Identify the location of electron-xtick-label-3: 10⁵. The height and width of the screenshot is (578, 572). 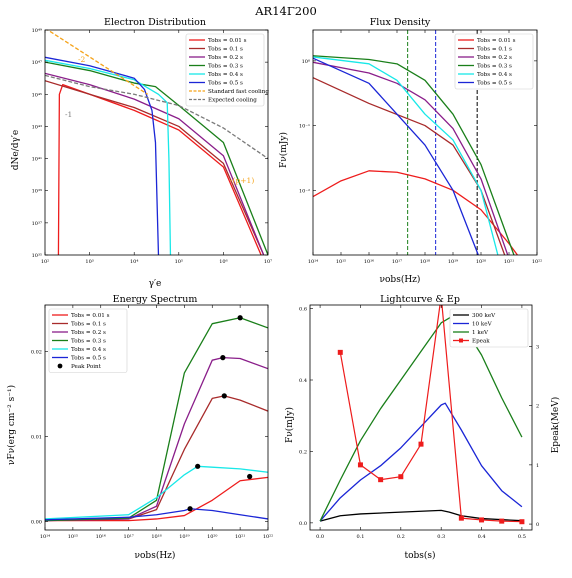
(179, 262).